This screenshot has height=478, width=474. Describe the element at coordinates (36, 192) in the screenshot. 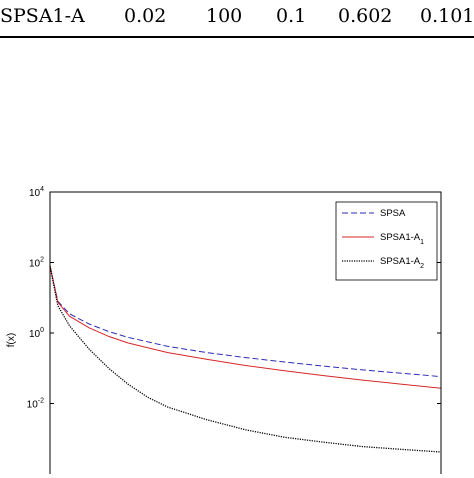

I see `y-tick-label: 10⁴` at that location.